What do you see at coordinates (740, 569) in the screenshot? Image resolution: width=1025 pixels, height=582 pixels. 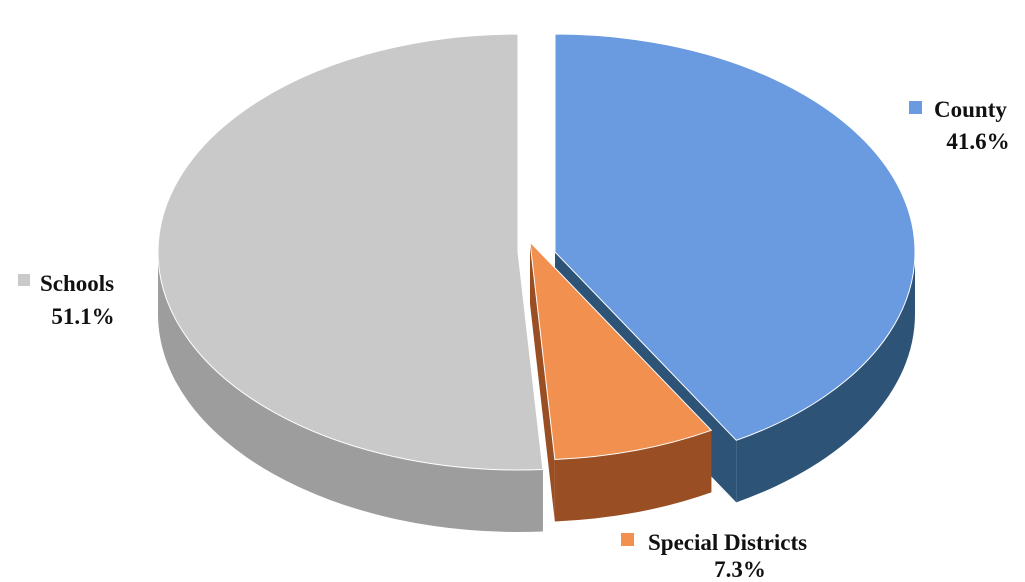 I see `slice-value-special-districts: 7.3%` at bounding box center [740, 569].